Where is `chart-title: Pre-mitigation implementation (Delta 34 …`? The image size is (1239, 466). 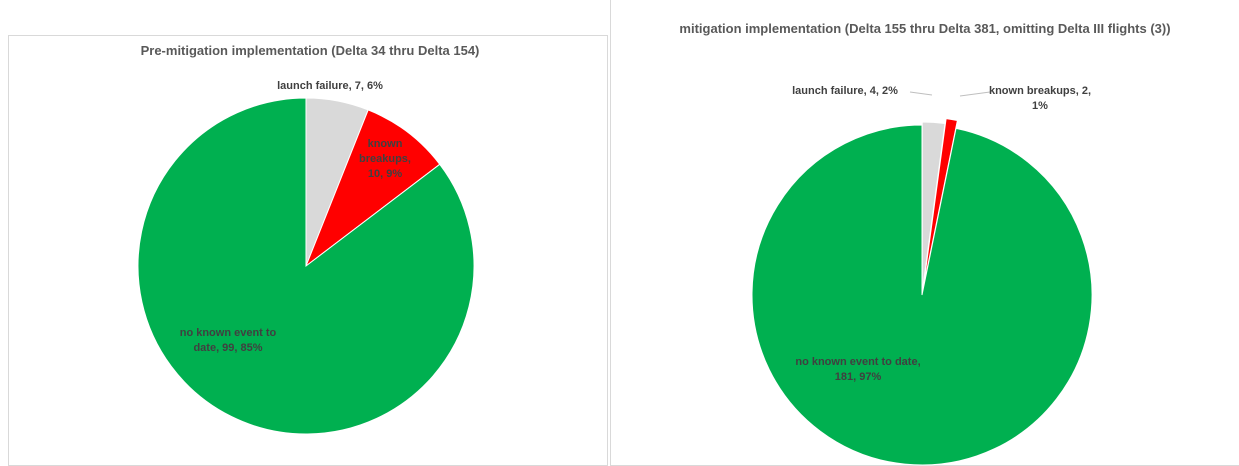 chart-title: Pre-mitigation implementation (Delta 34 … is located at coordinates (310, 50).